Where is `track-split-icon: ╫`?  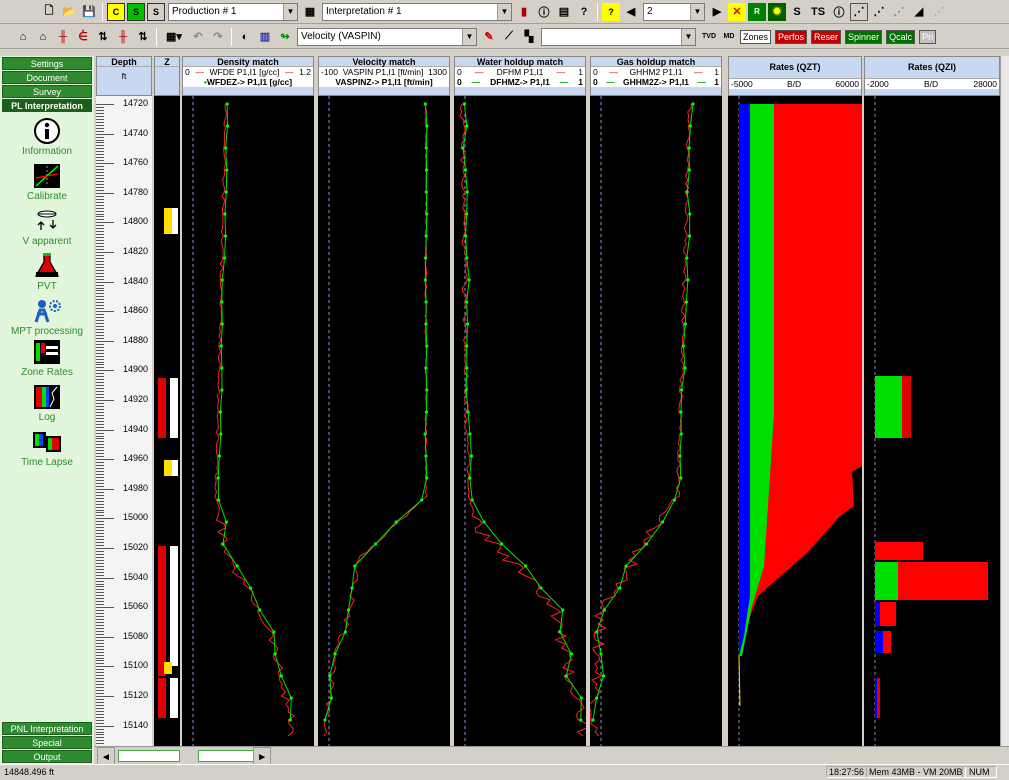
track-split-icon: ╫ is located at coordinates (123, 36).